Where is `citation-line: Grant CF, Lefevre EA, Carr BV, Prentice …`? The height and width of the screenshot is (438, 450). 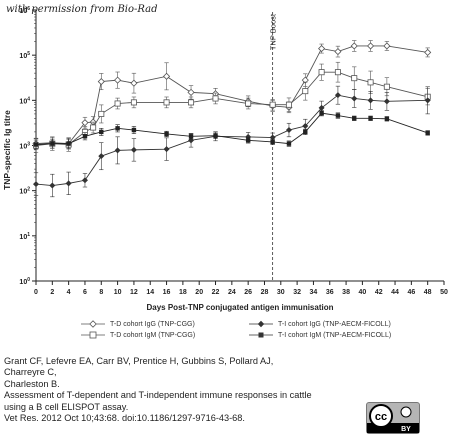
citation-line: Grant CF, Lefevre EA, Carr BV, Prentice … is located at coordinates (139, 361).